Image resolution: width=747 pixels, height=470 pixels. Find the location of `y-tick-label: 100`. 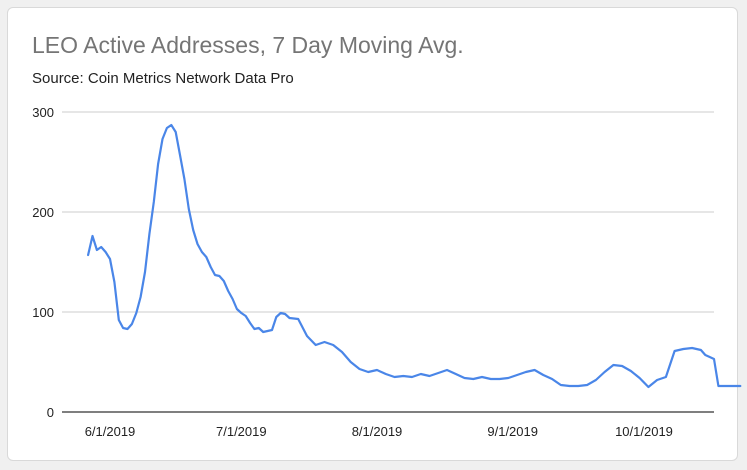

y-tick-label: 100 is located at coordinates (43, 312).